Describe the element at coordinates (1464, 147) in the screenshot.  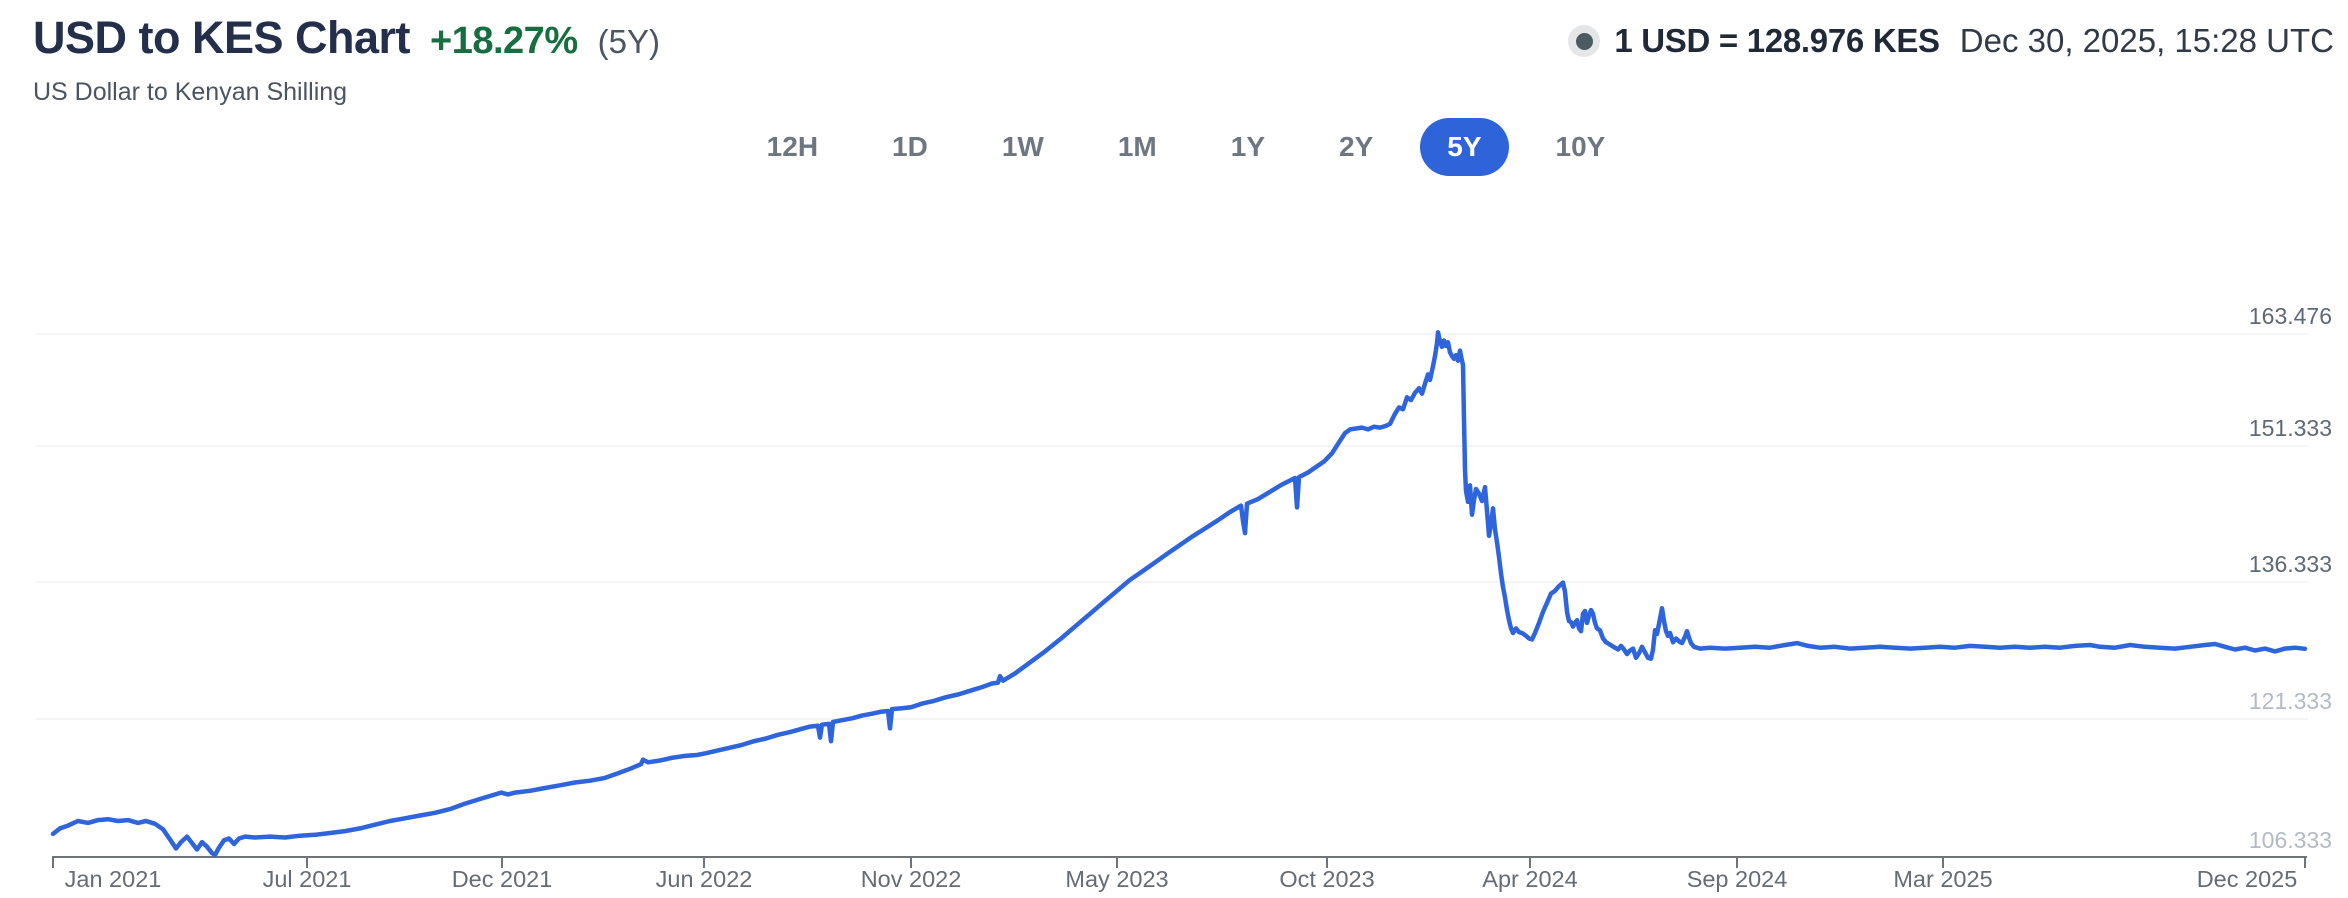
I see `range-button-5y: 5Y` at that location.